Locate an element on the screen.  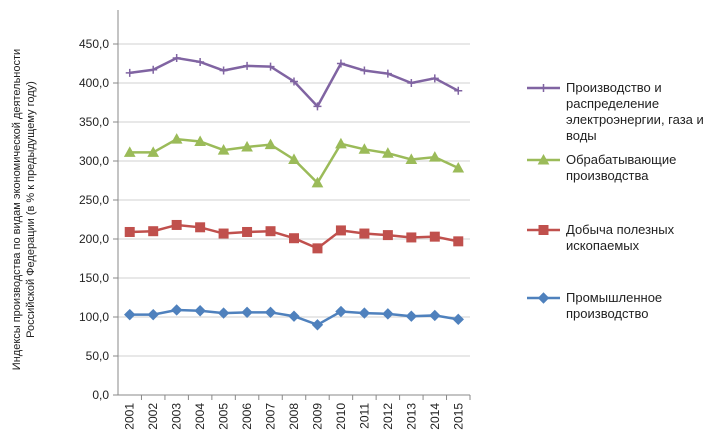
x-tick-label: 2002 is located at coordinates (153, 416).